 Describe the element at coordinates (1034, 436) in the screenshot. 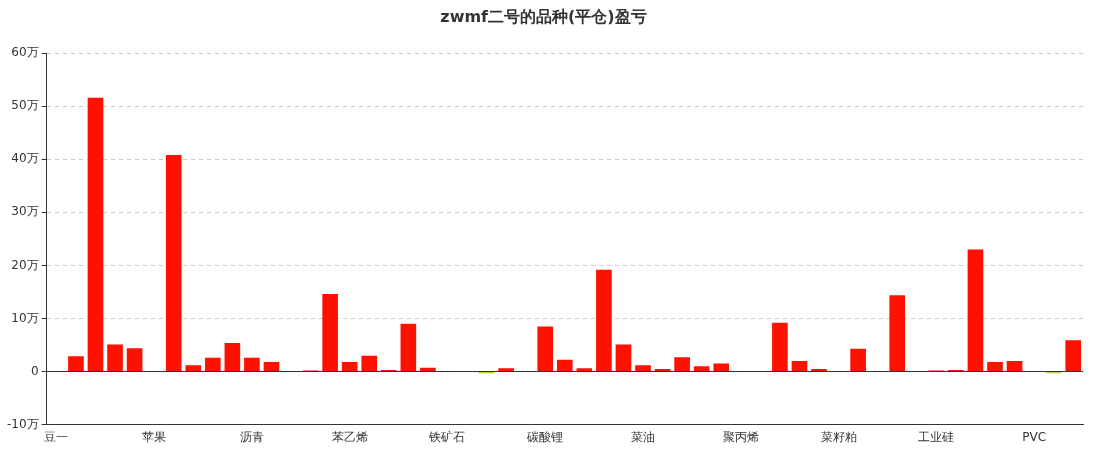

I see `x-tick-label: PVC` at that location.